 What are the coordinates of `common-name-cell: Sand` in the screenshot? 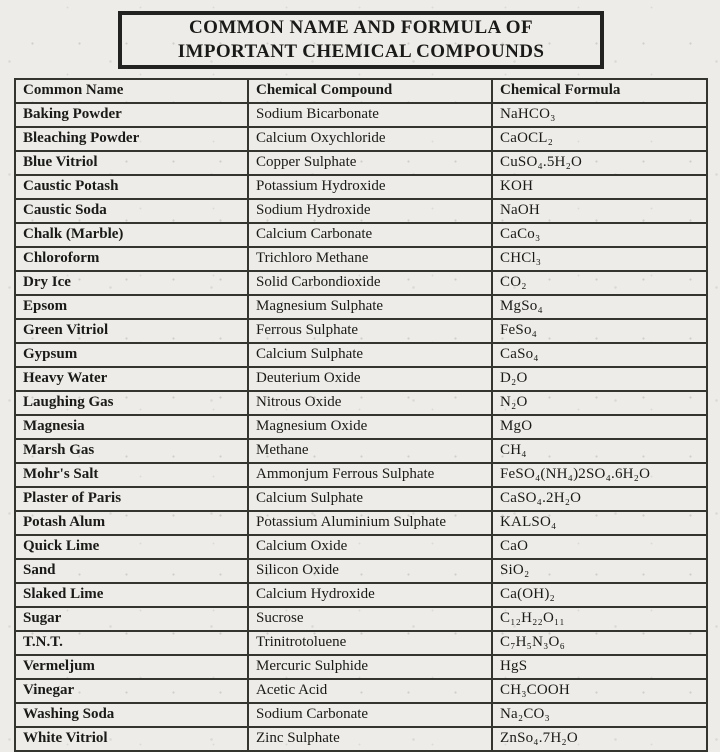 It's located at (131, 571).